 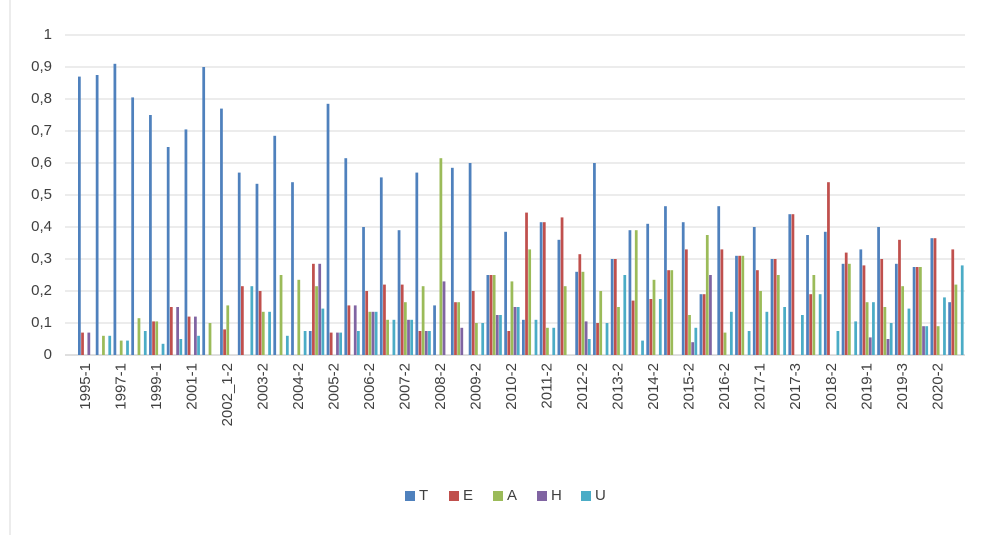 I want to click on x-tick-label: 2020-2, so click(x=937, y=386).